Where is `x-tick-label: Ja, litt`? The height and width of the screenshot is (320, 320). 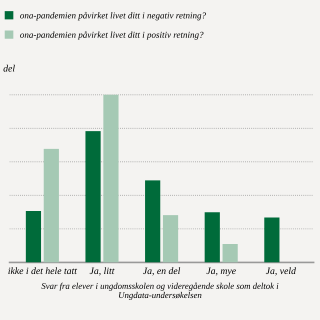
x-tick-label: Ja, litt is located at coordinates (102, 271).